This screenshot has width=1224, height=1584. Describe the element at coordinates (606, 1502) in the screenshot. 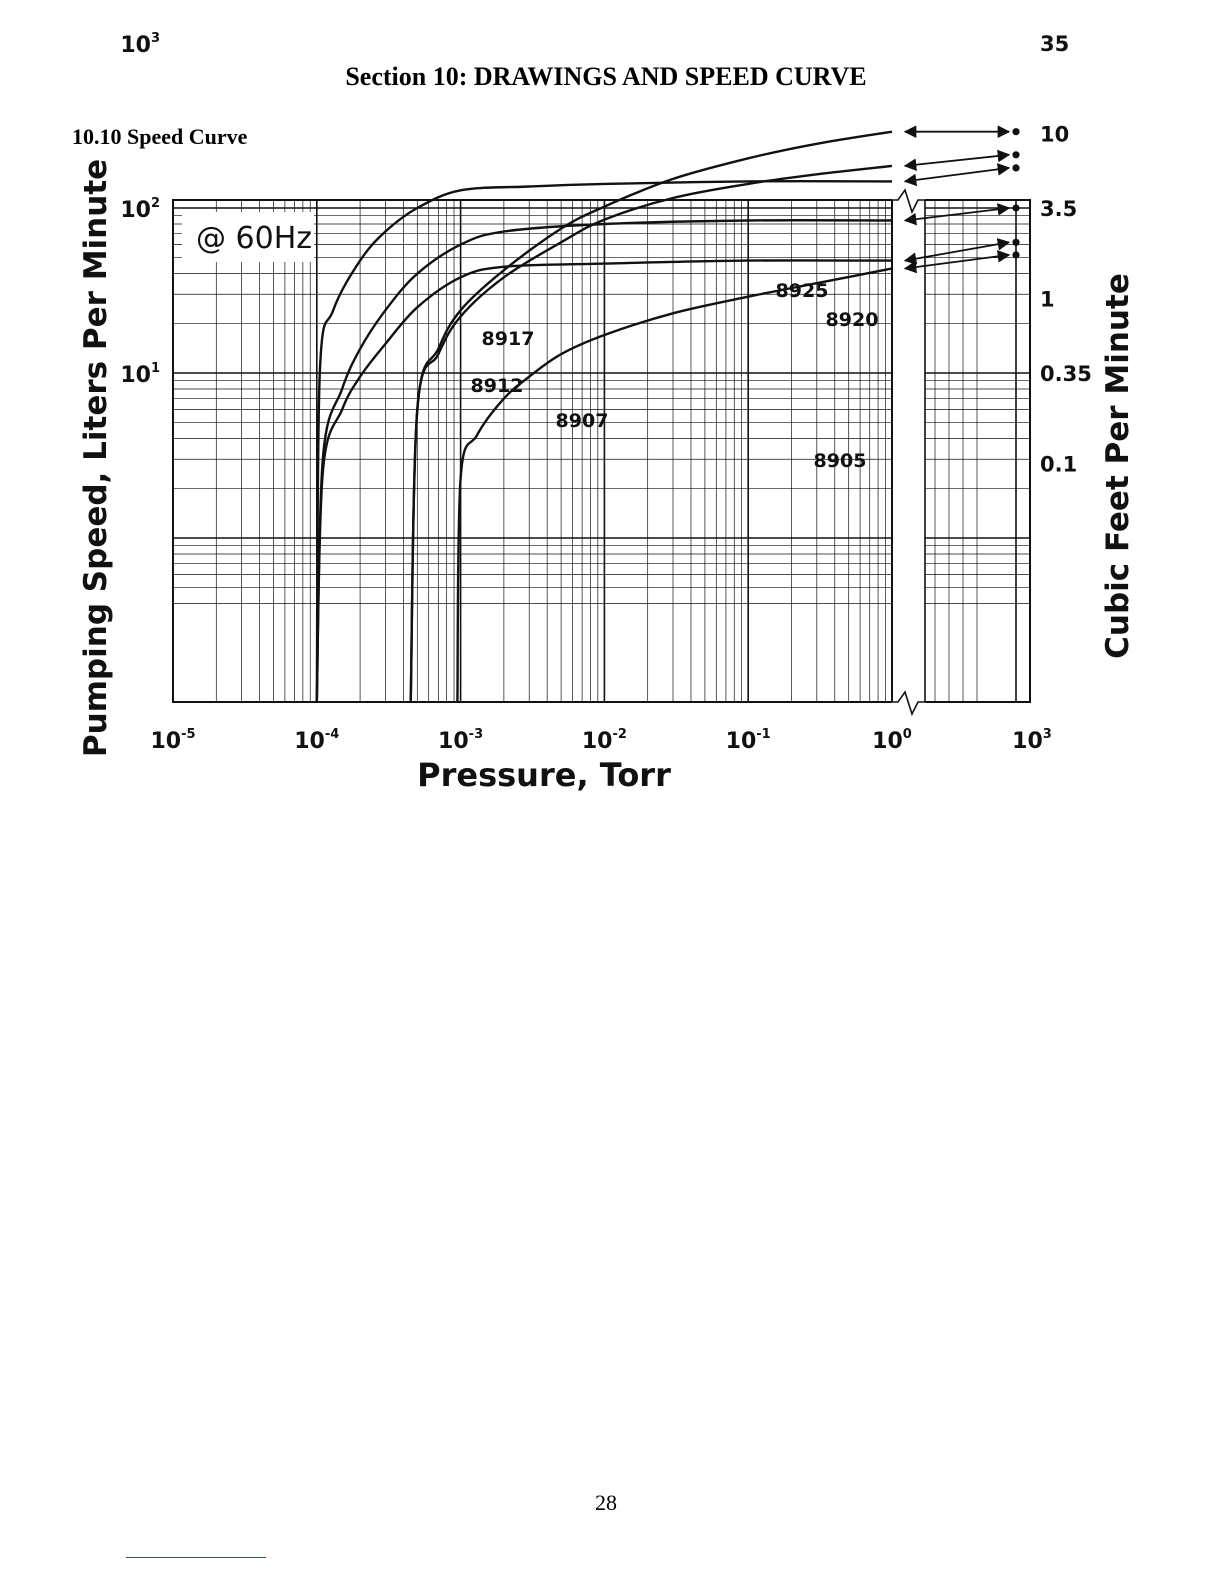

I see `page-number: 28` at that location.